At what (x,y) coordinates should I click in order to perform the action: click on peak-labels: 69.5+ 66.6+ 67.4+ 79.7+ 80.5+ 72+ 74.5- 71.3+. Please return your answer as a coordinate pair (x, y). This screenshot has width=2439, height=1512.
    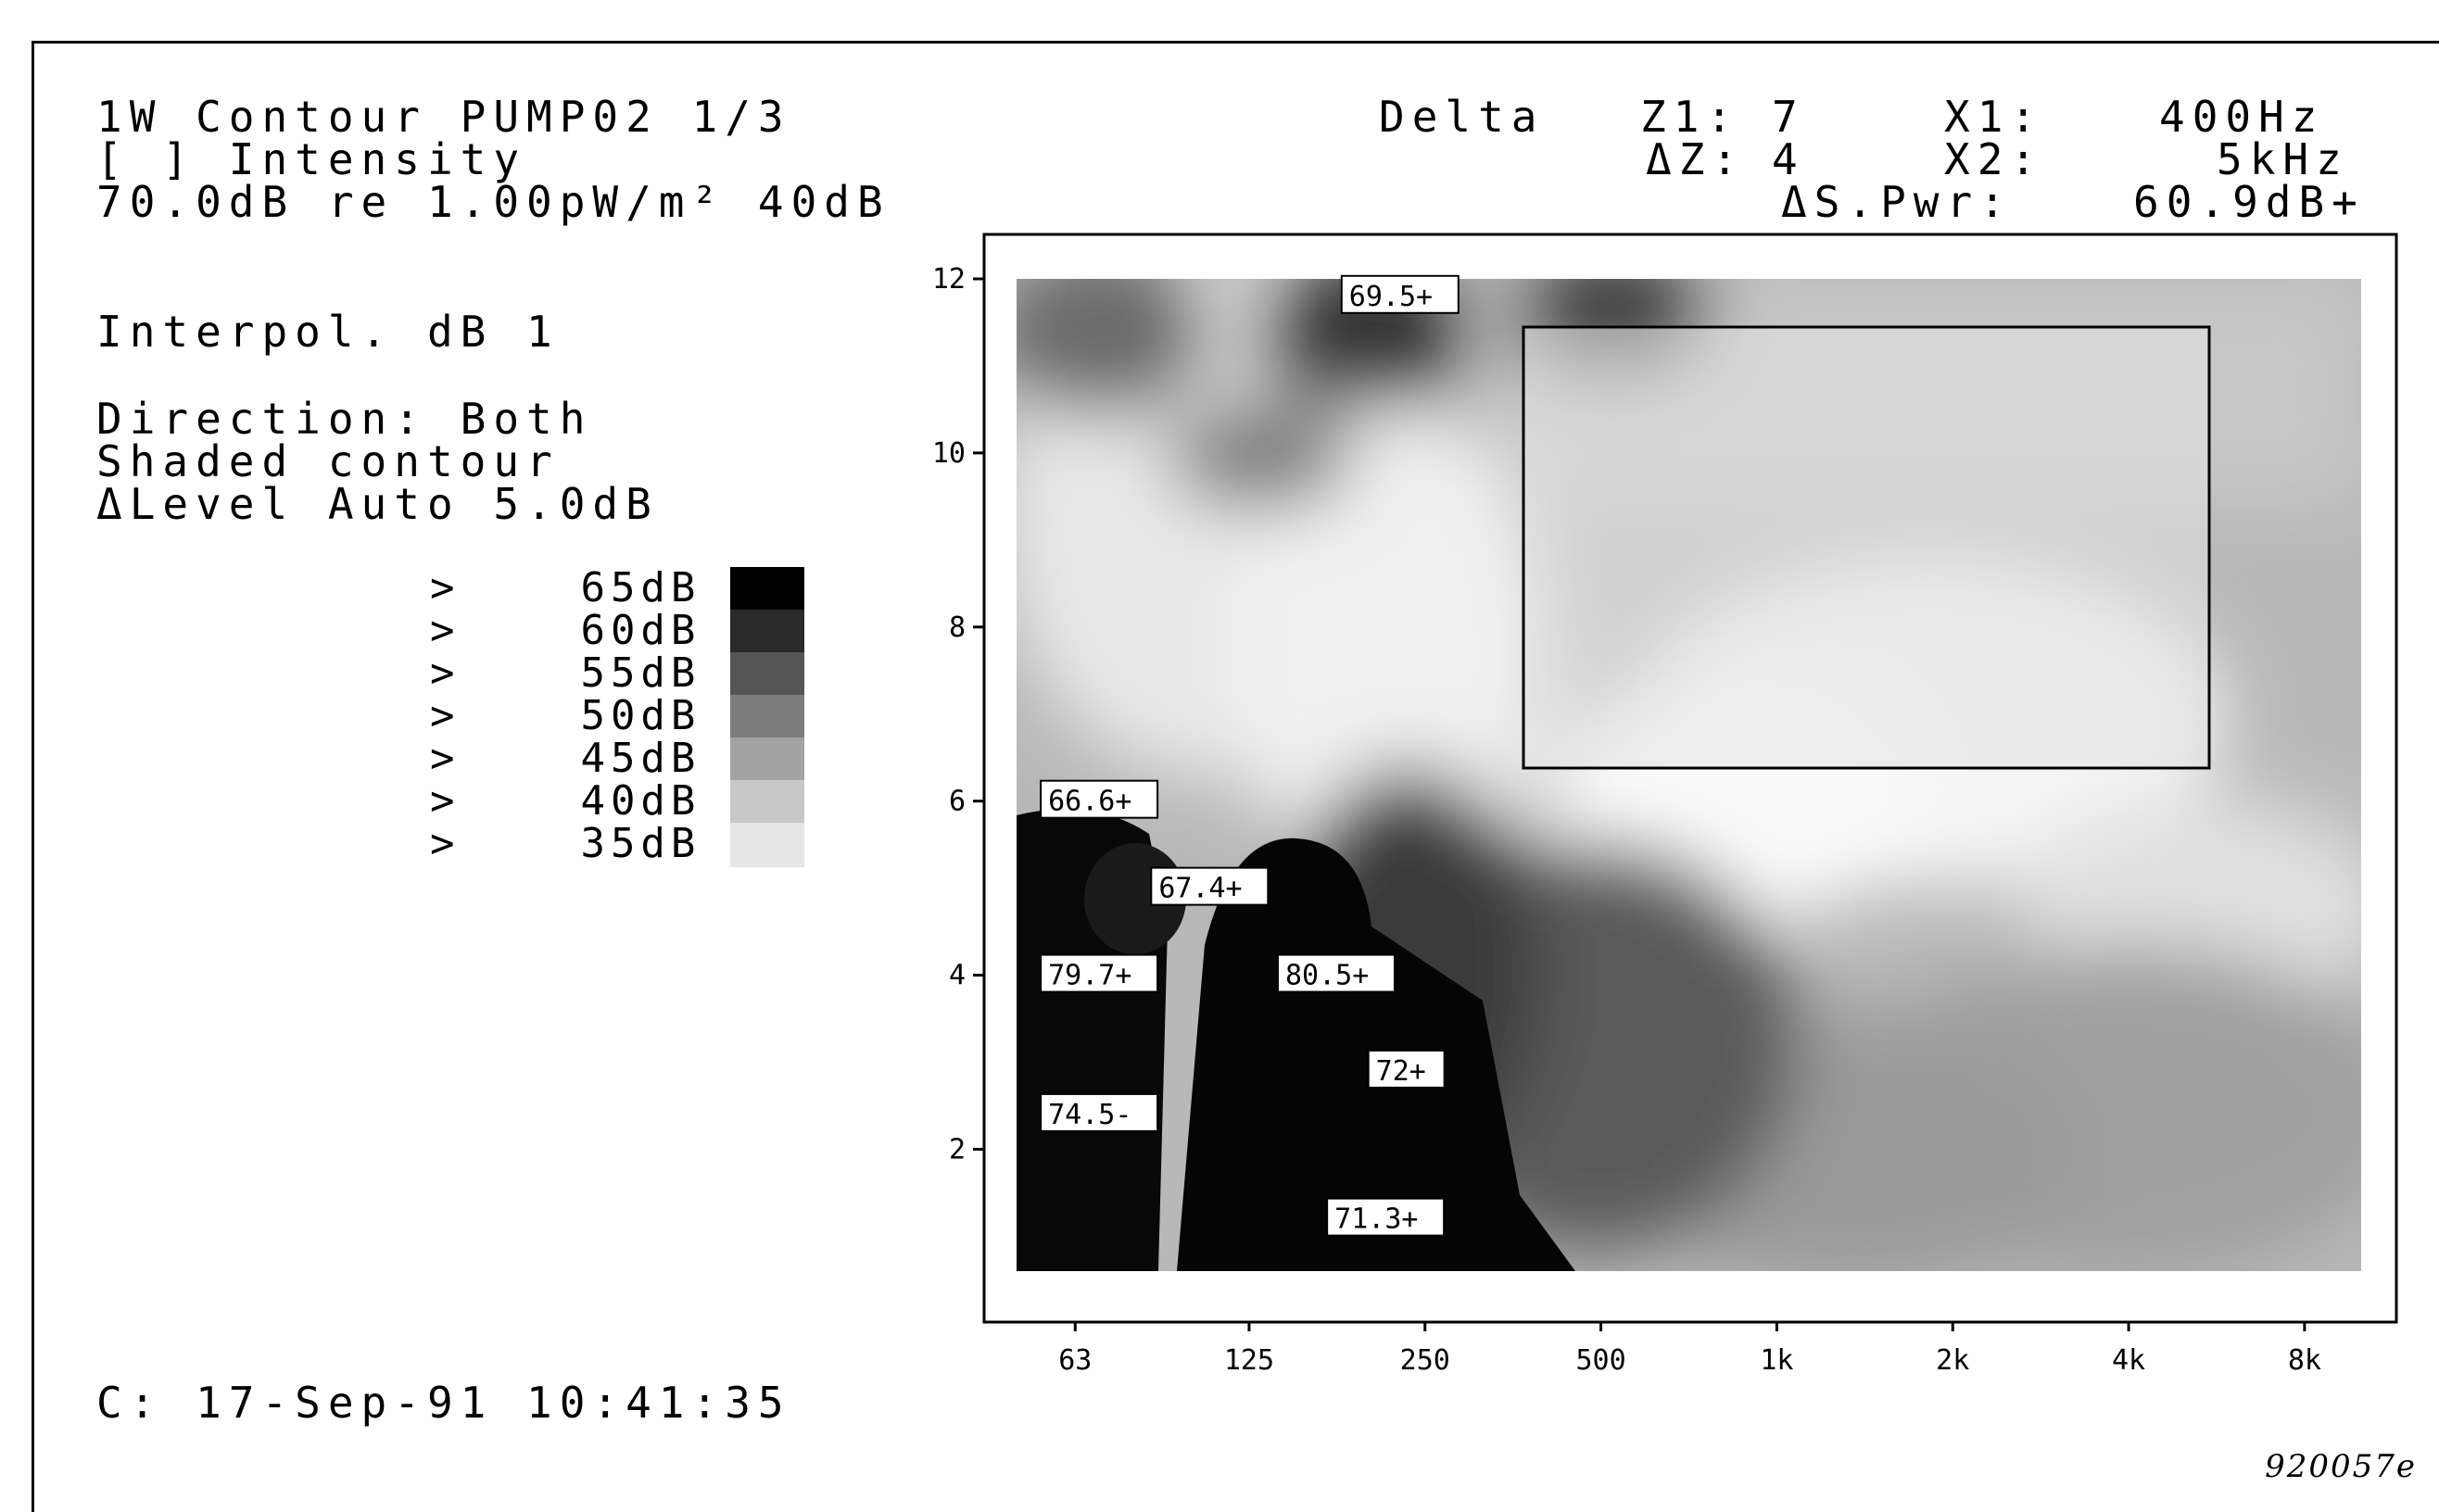
    Looking at the image, I should click on (1250, 755).